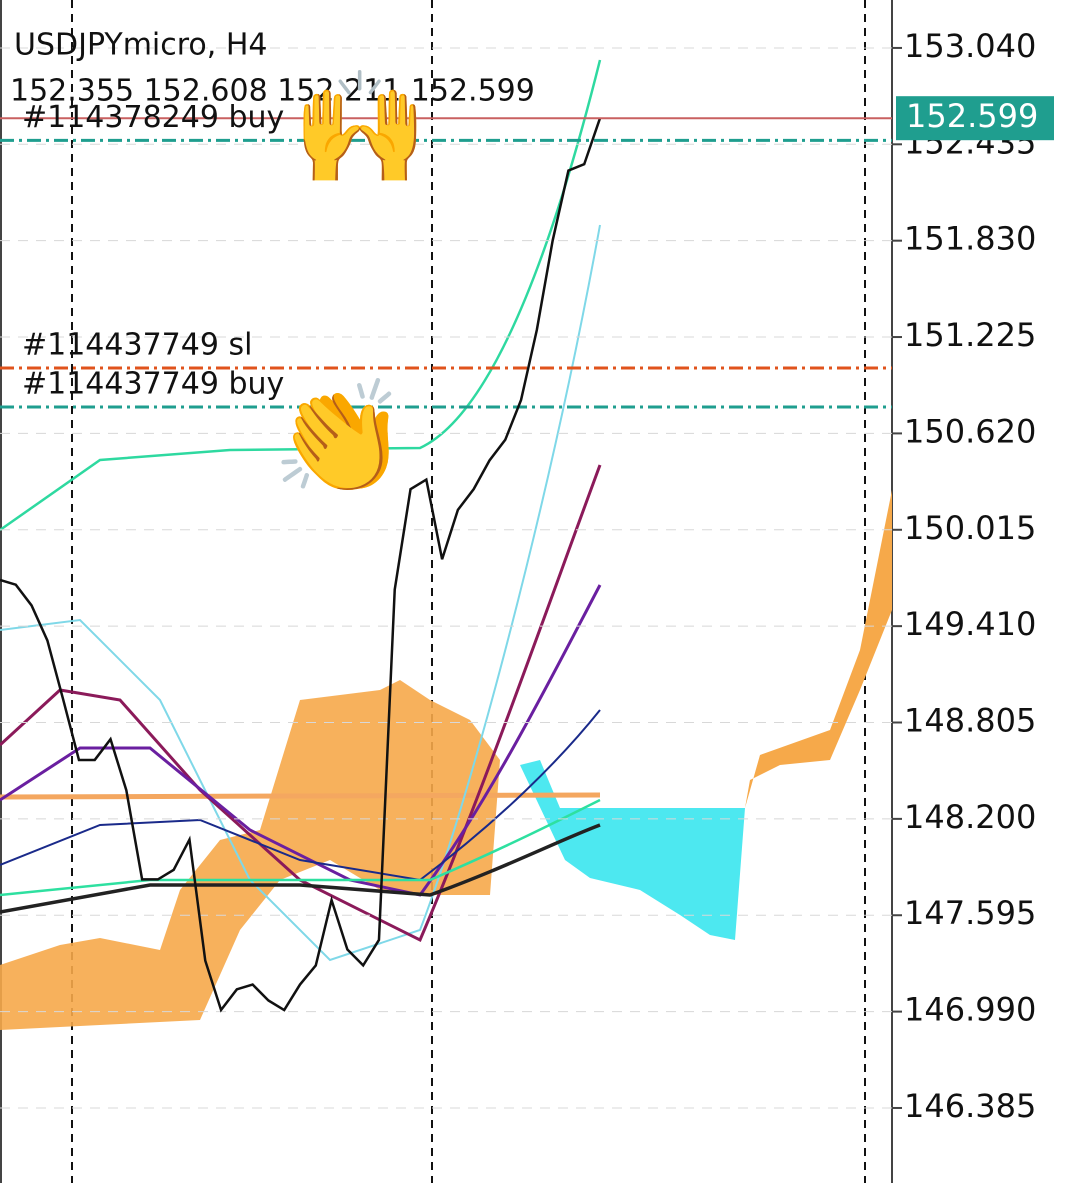 The width and height of the screenshot is (1080, 1187). What do you see at coordinates (970, 431) in the screenshot?
I see `y-tick-label: 150.620` at bounding box center [970, 431].